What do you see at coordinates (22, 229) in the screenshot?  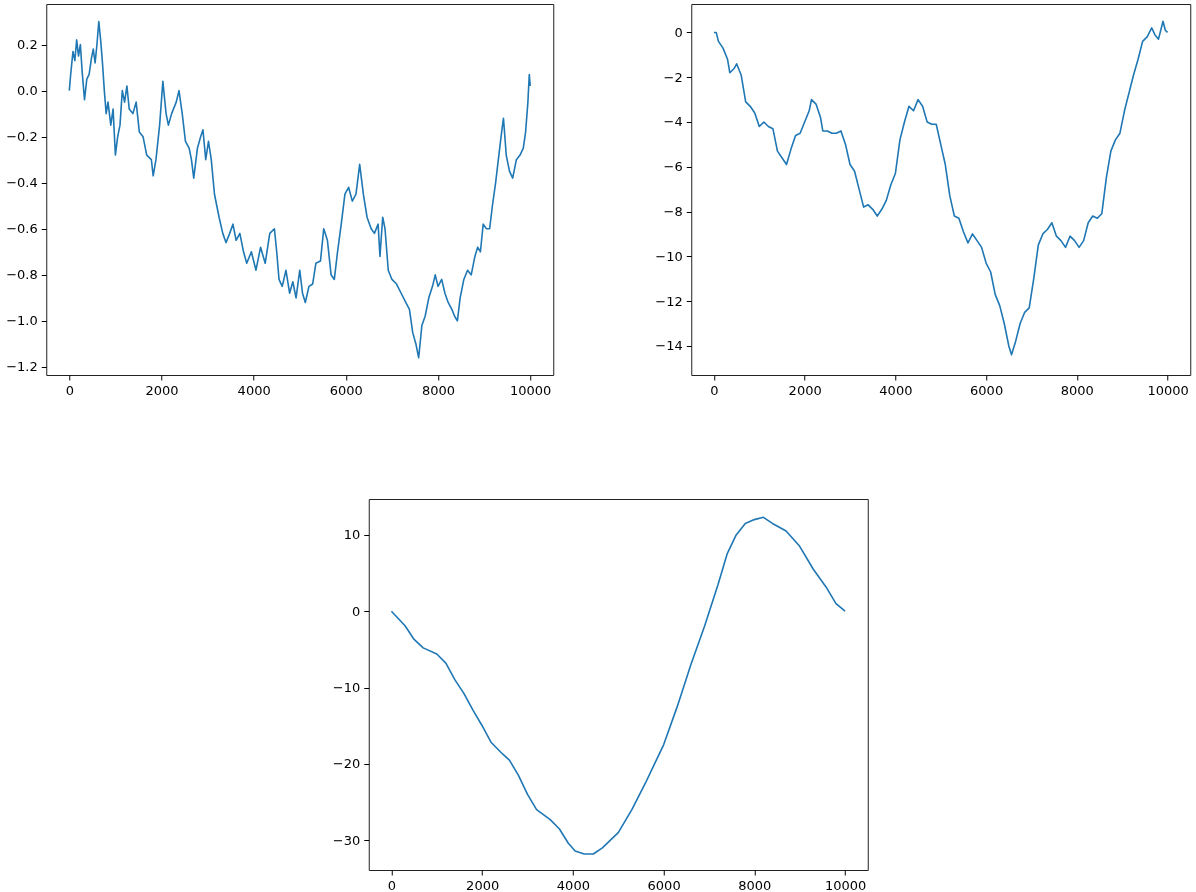 I see `y-tick-label: −0.6` at bounding box center [22, 229].